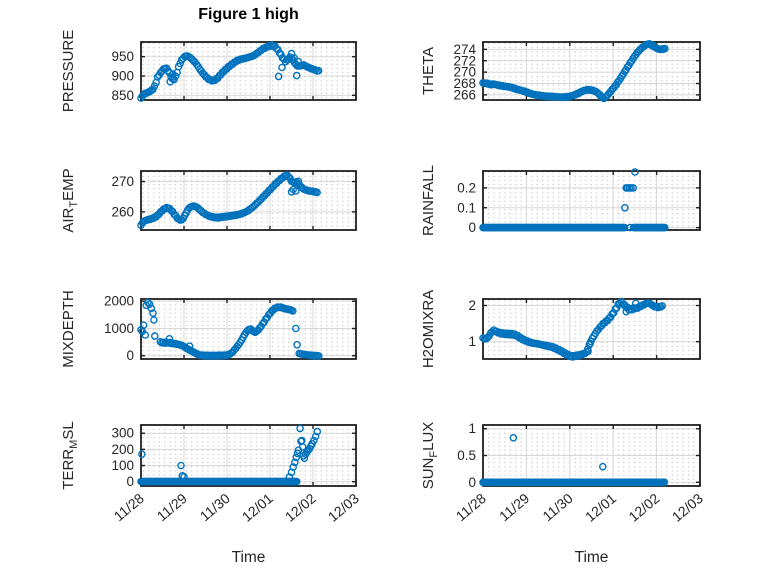 The width and height of the screenshot is (778, 583). Describe the element at coordinates (122, 76) in the screenshot. I see `y-tick-label: 900` at that location.